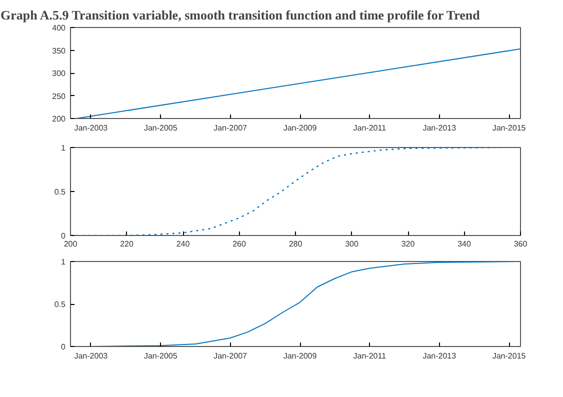 The image size is (563, 397). Describe the element at coordinates (59, 119) in the screenshot. I see `y-tick-label: 200` at that location.